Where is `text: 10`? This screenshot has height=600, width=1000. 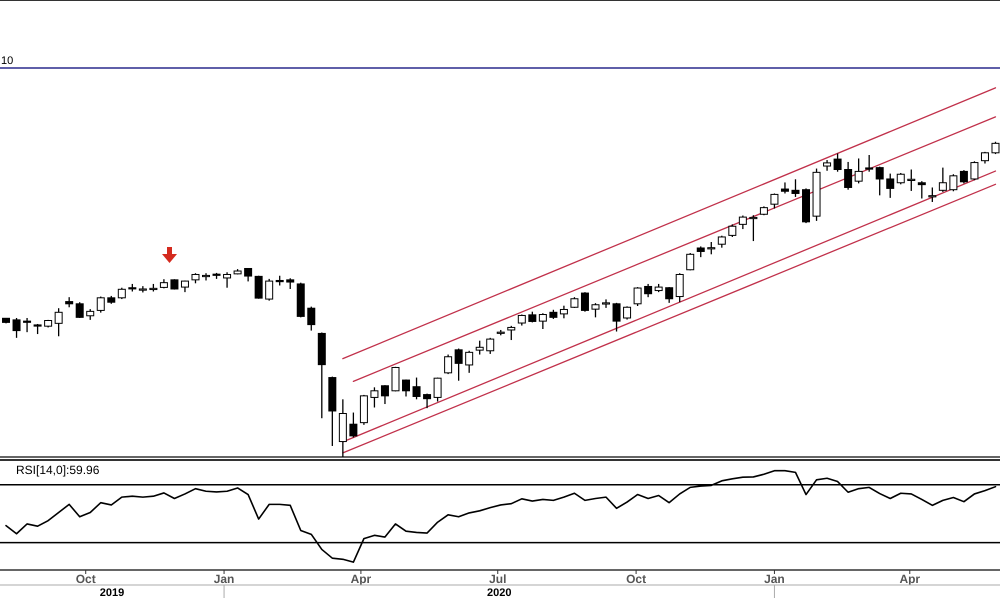
text: 10 is located at coordinates (7, 61).